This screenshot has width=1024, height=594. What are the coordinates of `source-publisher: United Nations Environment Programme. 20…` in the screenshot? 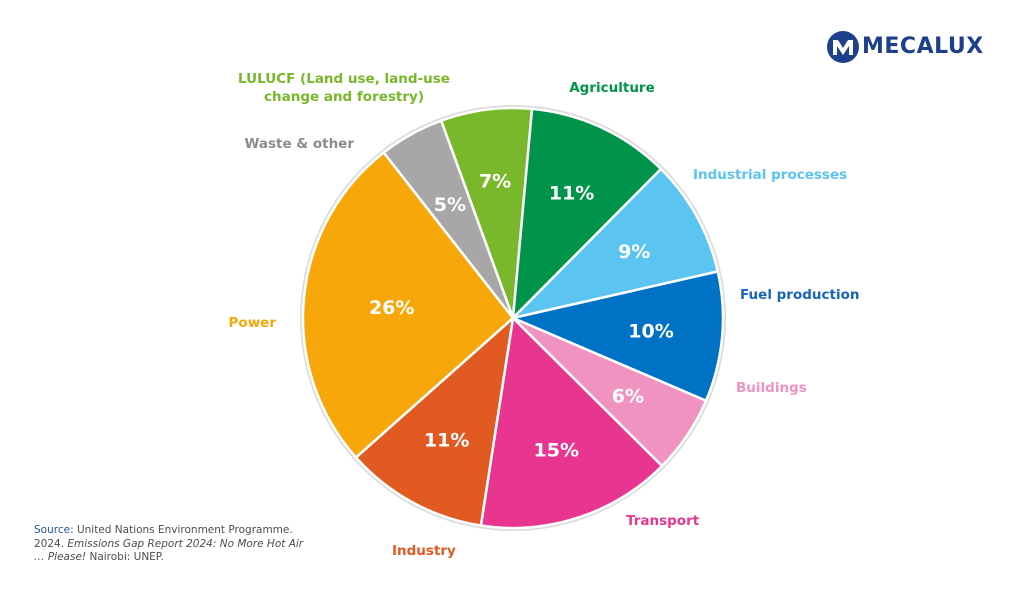 It's located at (163, 537).